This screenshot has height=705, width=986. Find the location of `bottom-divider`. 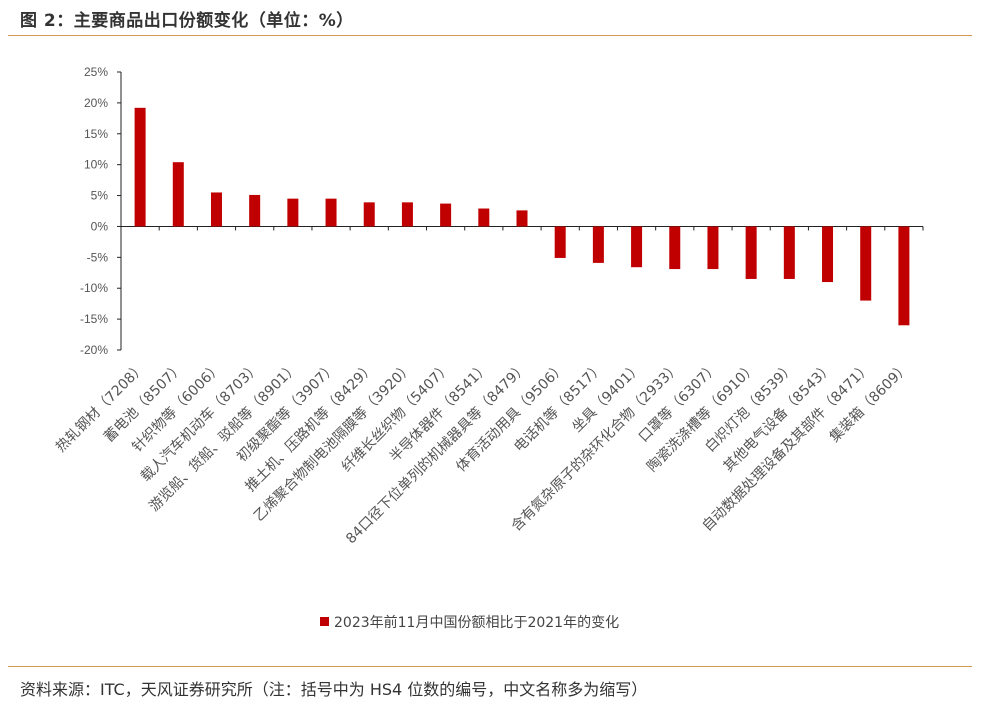

bottom-divider is located at coordinates (490, 666).